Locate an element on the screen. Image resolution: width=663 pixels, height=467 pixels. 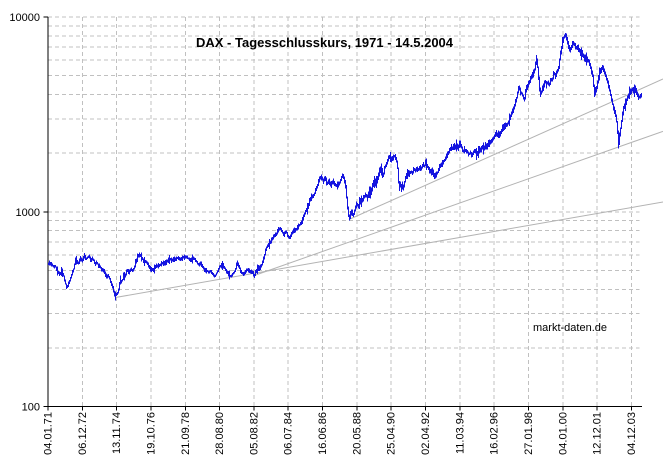
svg-text: 11.03.94 is located at coordinates (460, 433).